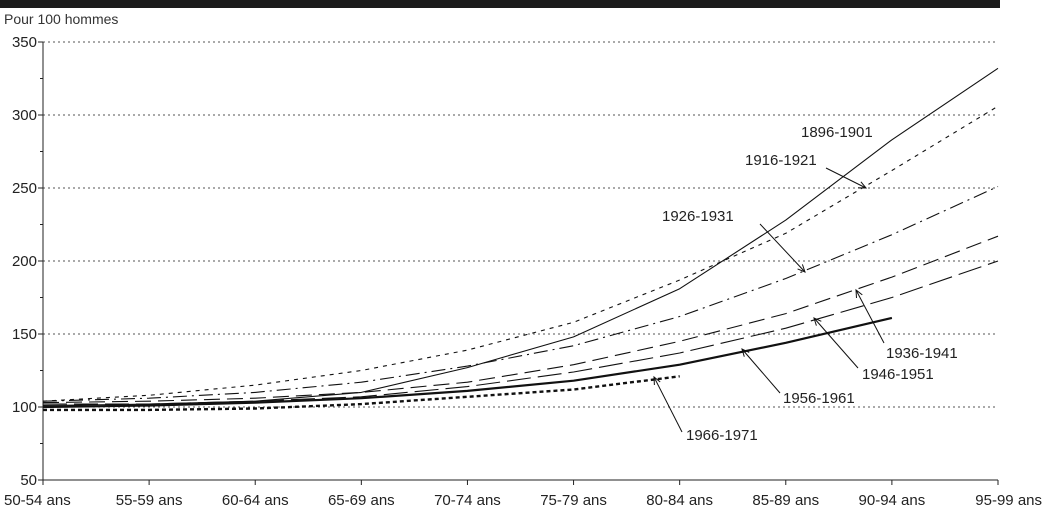 The height and width of the screenshot is (512, 1046). I want to click on pointer-arrowhead-1916-1921, so click(862, 185).